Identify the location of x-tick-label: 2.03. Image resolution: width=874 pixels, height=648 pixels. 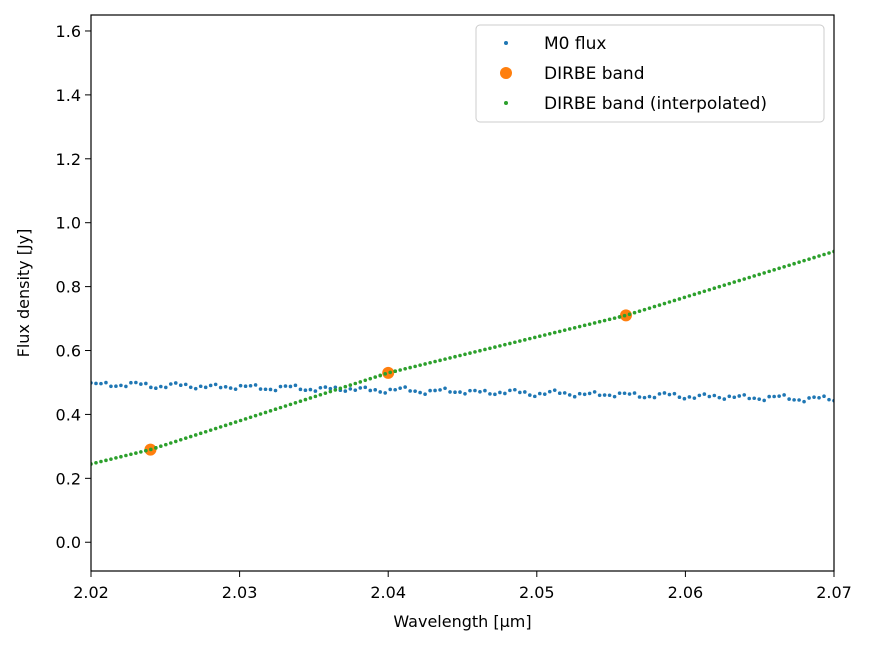
(240, 592).